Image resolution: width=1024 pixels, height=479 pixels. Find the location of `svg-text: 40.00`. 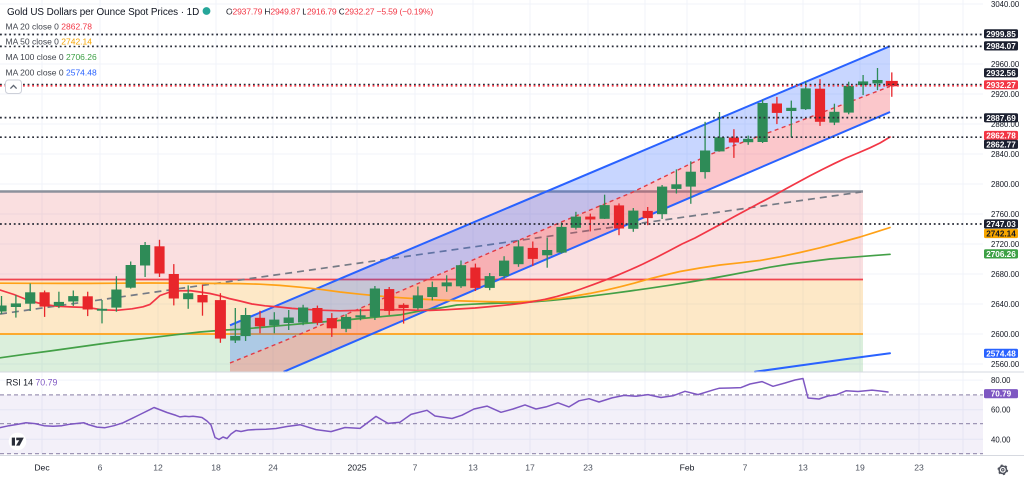

svg-text: 40.00 is located at coordinates (1001, 439).